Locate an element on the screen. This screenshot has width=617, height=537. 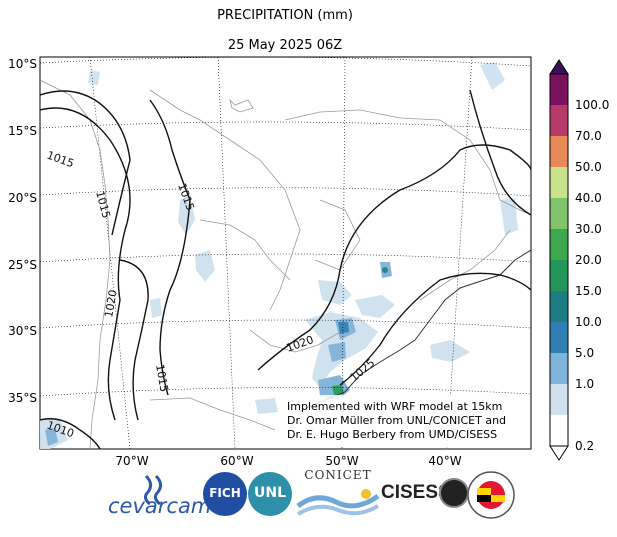
umd-seal-icon is located at coordinates (491, 495).